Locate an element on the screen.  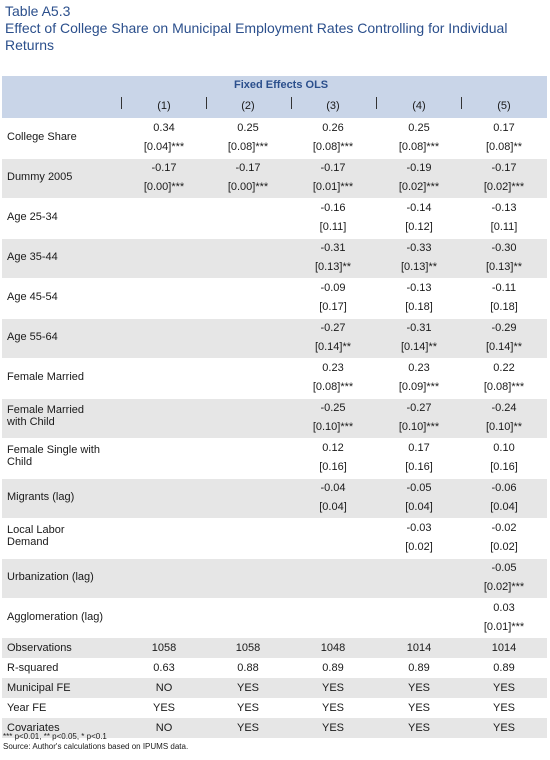
row-label-line: Agglomeration (lag) is located at coordinates (55, 617).